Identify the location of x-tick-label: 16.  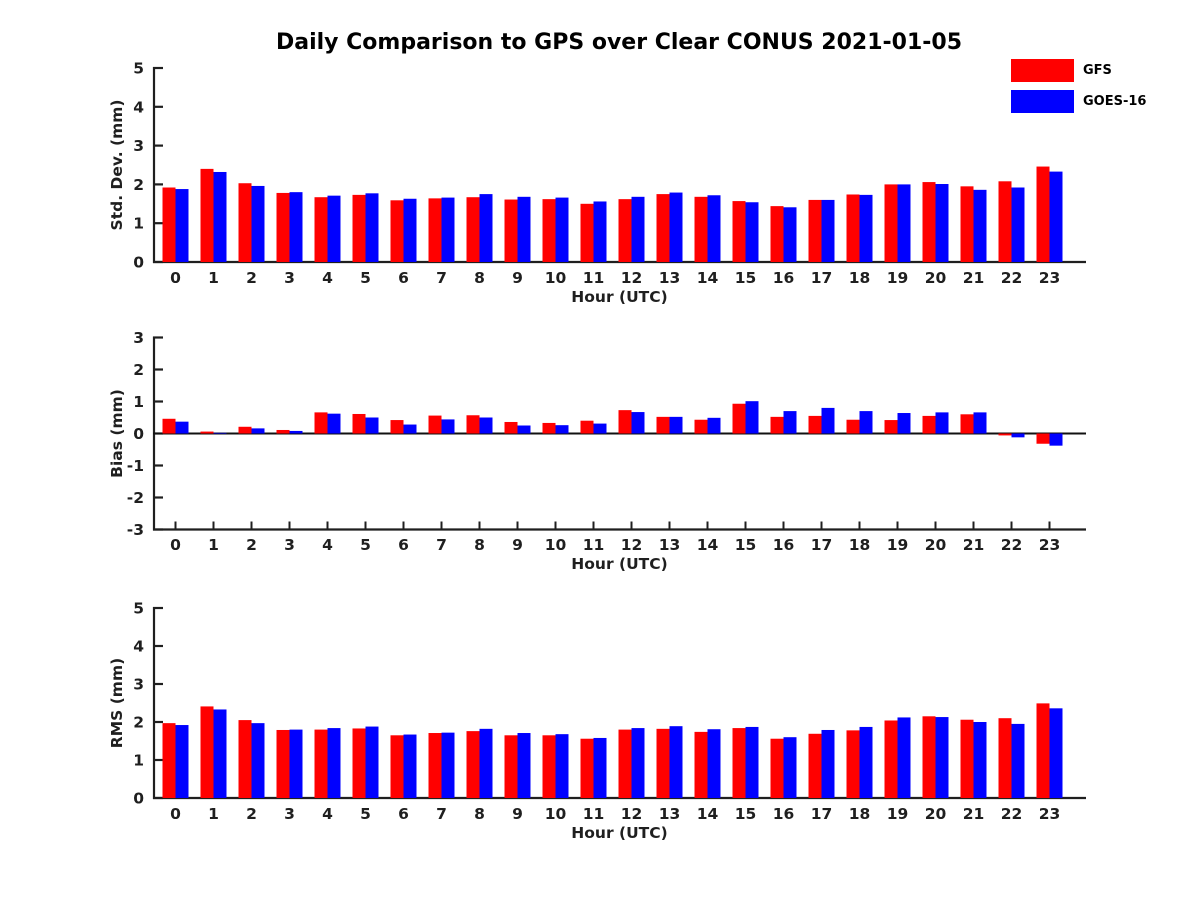
(784, 545).